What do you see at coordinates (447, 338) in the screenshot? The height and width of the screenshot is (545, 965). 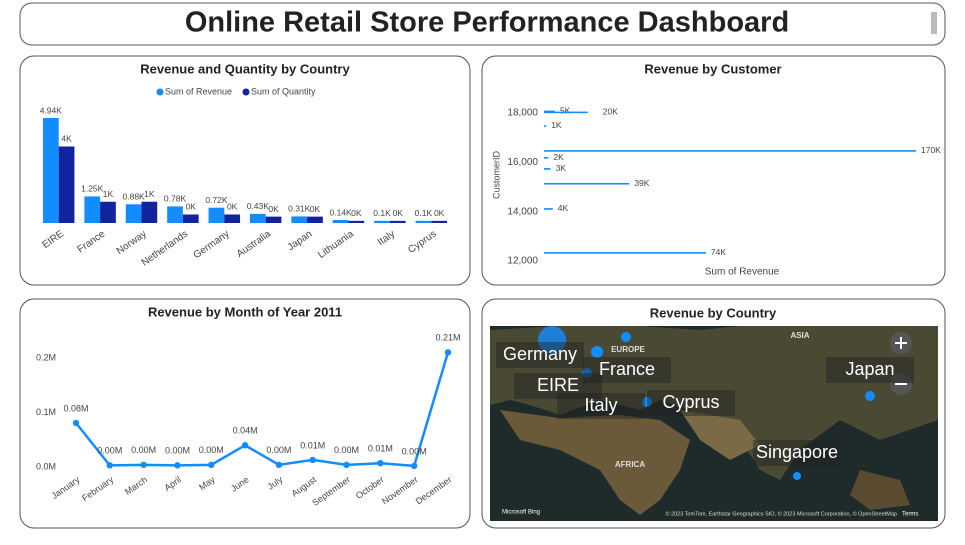 I see `data-label: 0.21M` at bounding box center [447, 338].